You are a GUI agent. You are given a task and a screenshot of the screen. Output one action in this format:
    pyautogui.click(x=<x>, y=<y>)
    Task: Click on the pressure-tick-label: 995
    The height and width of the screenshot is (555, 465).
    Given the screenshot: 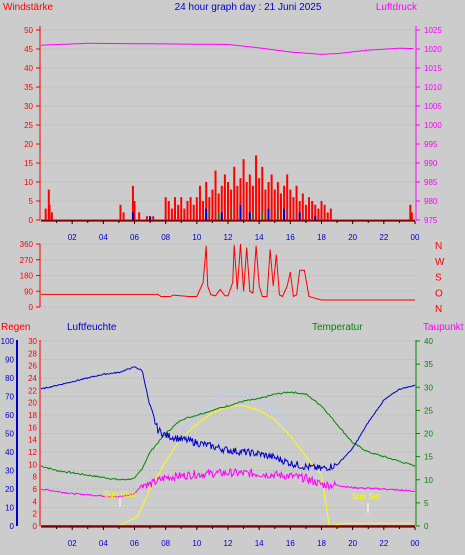 What is the action you would take?
    pyautogui.click(x=431, y=144)
    